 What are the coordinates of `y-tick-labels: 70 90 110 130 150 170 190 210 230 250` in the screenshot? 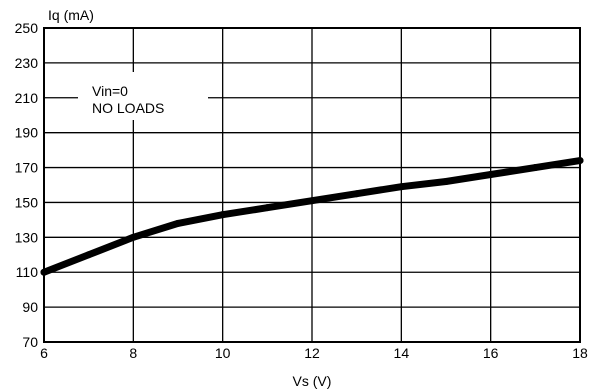 It's located at (27, 185).